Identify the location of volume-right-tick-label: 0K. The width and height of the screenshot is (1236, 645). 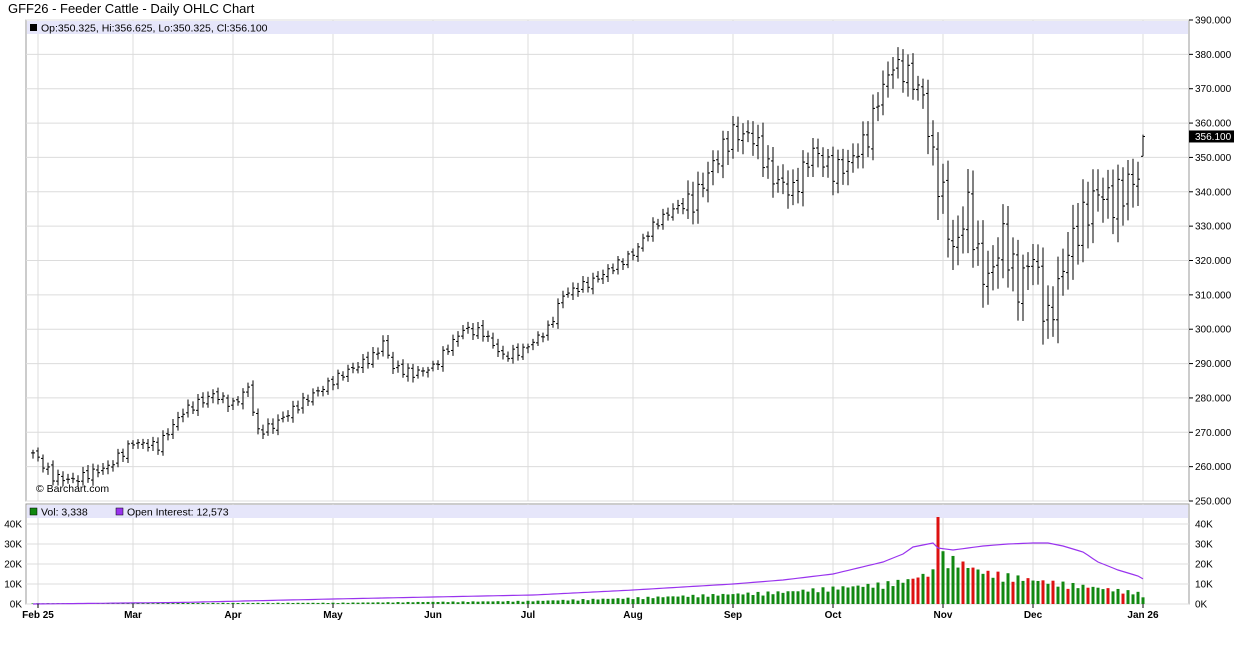
(1201, 605).